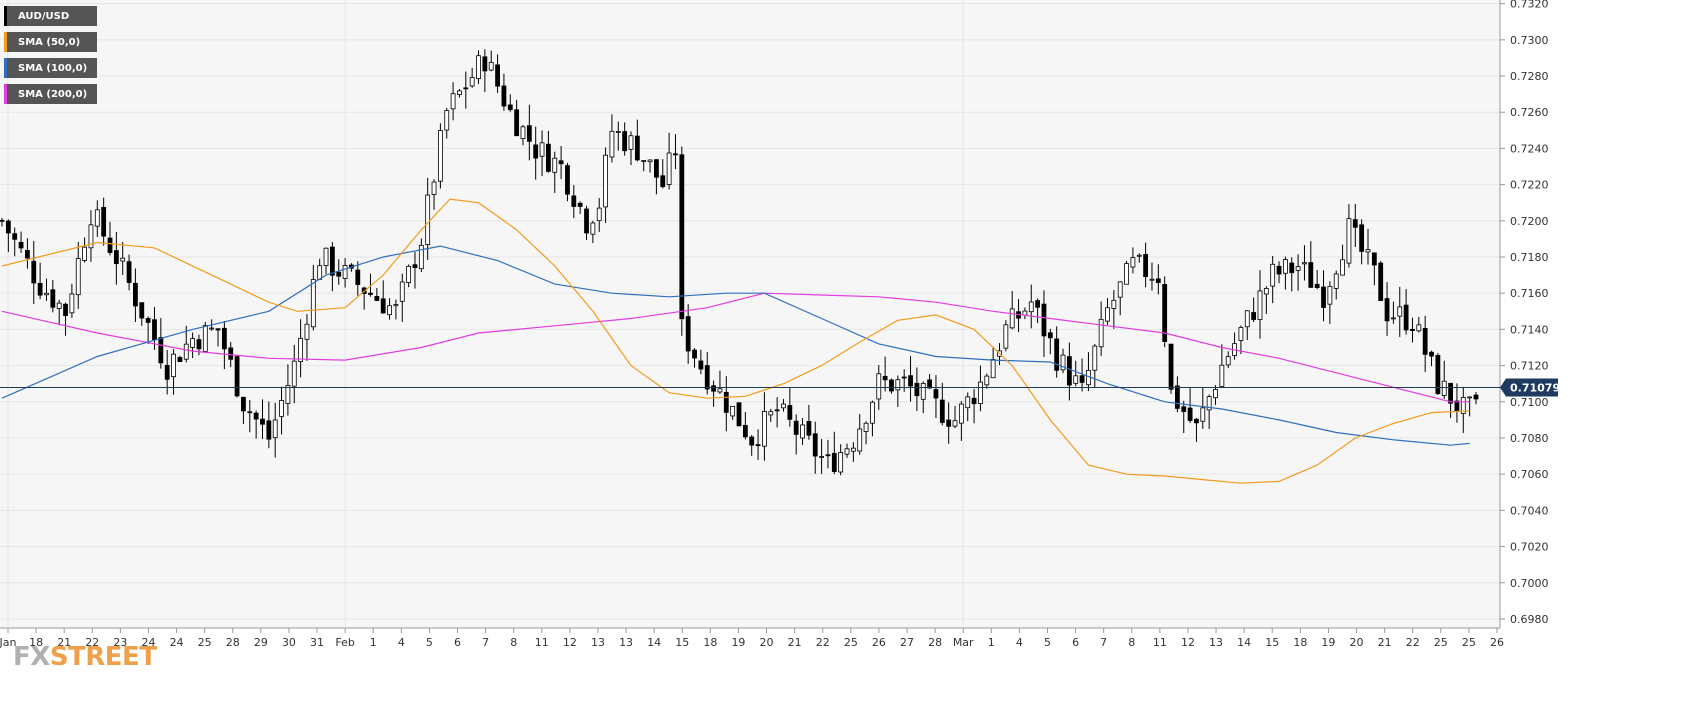 This screenshot has height=712, width=1707. I want to click on y-tick-label: 0.7120, so click(1529, 366).